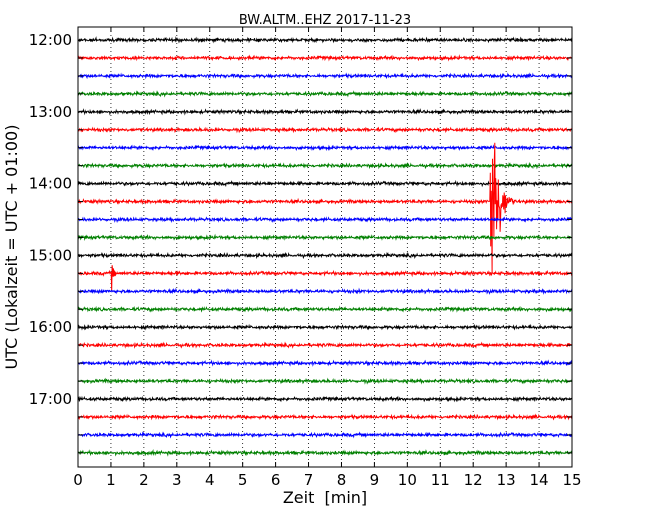 The image size is (650, 520). What do you see at coordinates (11, 247) in the screenshot?
I see `y-axis-label: UTC (Lokalzeit = UTC + 01:00)` at bounding box center [11, 247].